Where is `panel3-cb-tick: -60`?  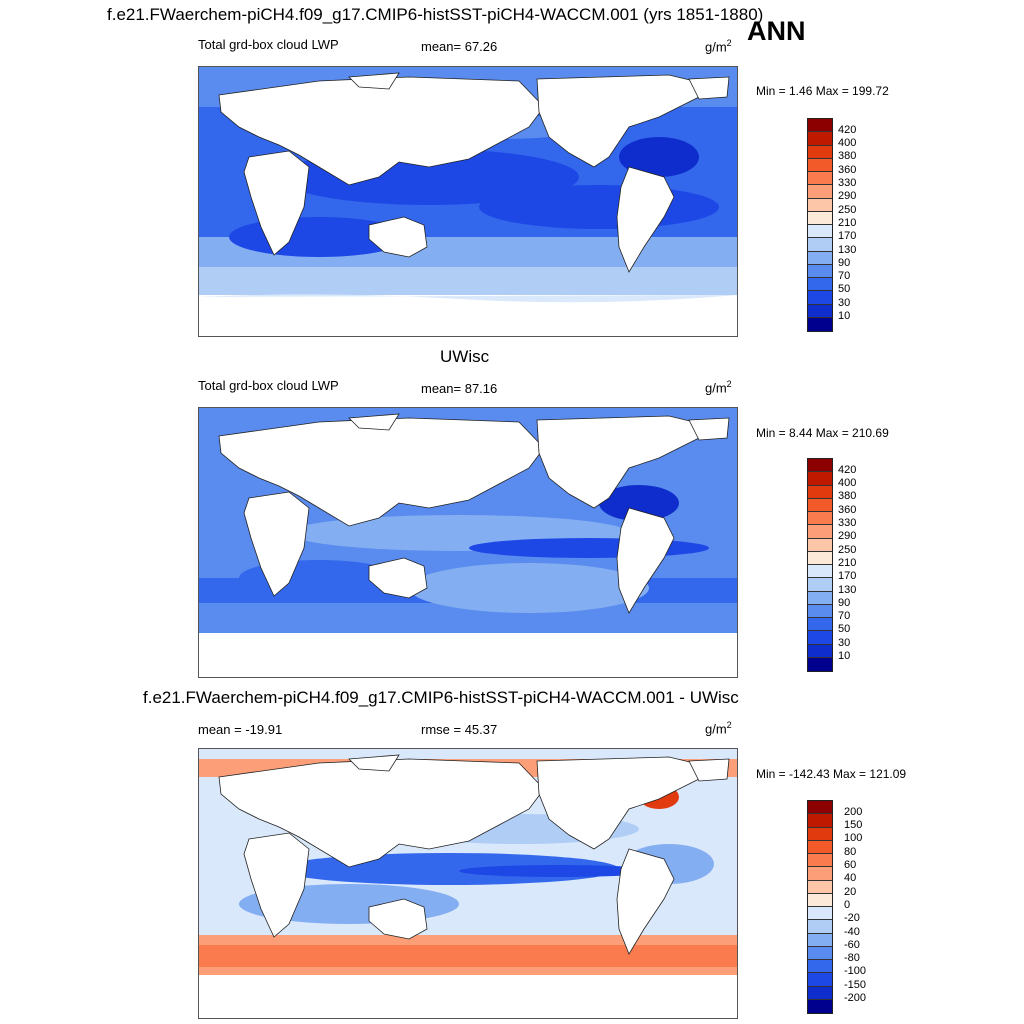
panel3-cb-tick: -60 is located at coordinates (852, 945).